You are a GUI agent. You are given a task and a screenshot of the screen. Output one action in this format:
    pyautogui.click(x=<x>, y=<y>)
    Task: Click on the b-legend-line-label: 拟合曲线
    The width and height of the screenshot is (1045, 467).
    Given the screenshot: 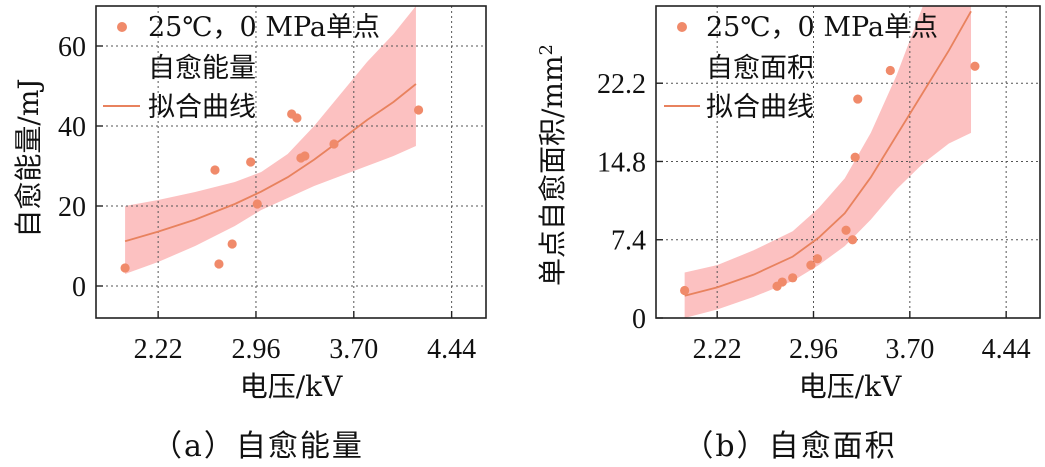 What is the action you would take?
    pyautogui.click(x=760, y=107)
    